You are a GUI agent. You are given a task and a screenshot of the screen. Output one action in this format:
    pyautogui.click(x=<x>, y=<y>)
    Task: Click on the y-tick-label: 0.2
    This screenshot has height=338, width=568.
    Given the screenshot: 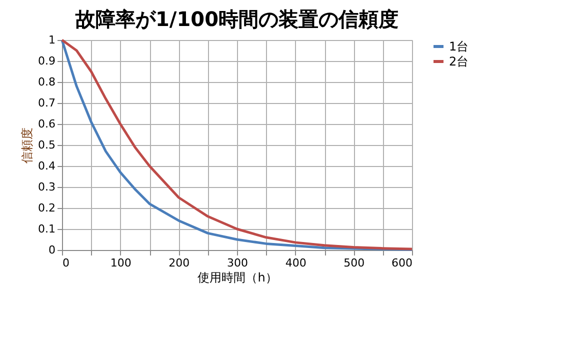 What is the action you would take?
    pyautogui.click(x=47, y=208)
    